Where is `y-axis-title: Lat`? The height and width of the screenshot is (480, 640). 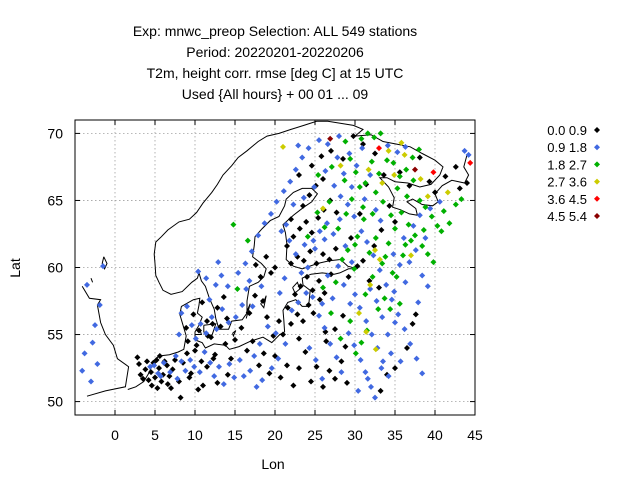 y-axis-title: Lat is located at coordinates (15, 268).